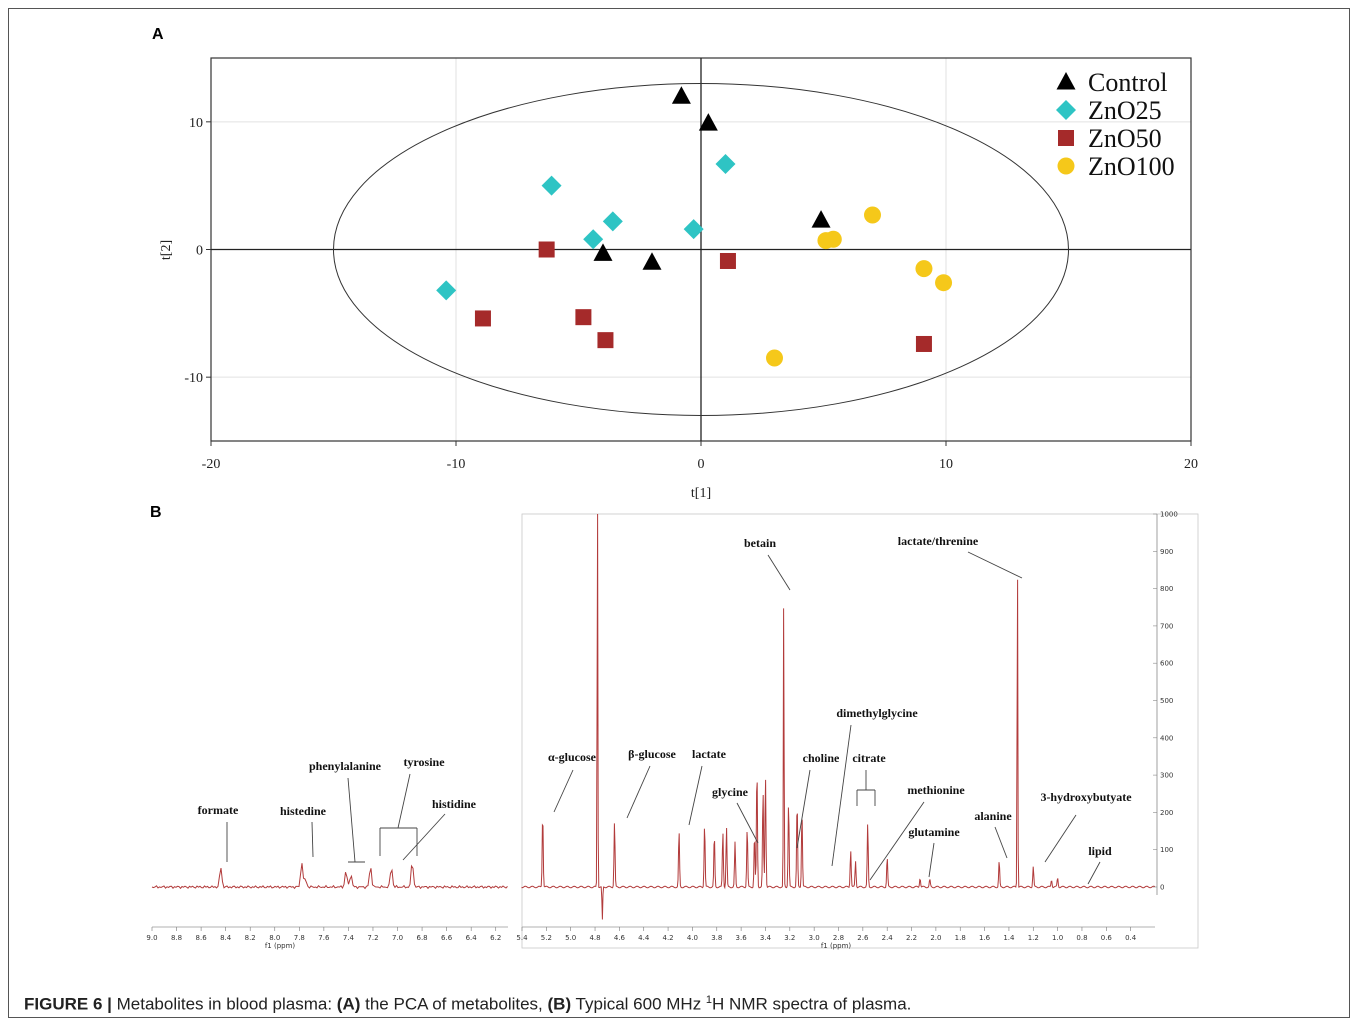 This screenshot has width=1358, height=1021. Describe the element at coordinates (158, 34) in the screenshot. I see `panel-a-letter: A` at that location.